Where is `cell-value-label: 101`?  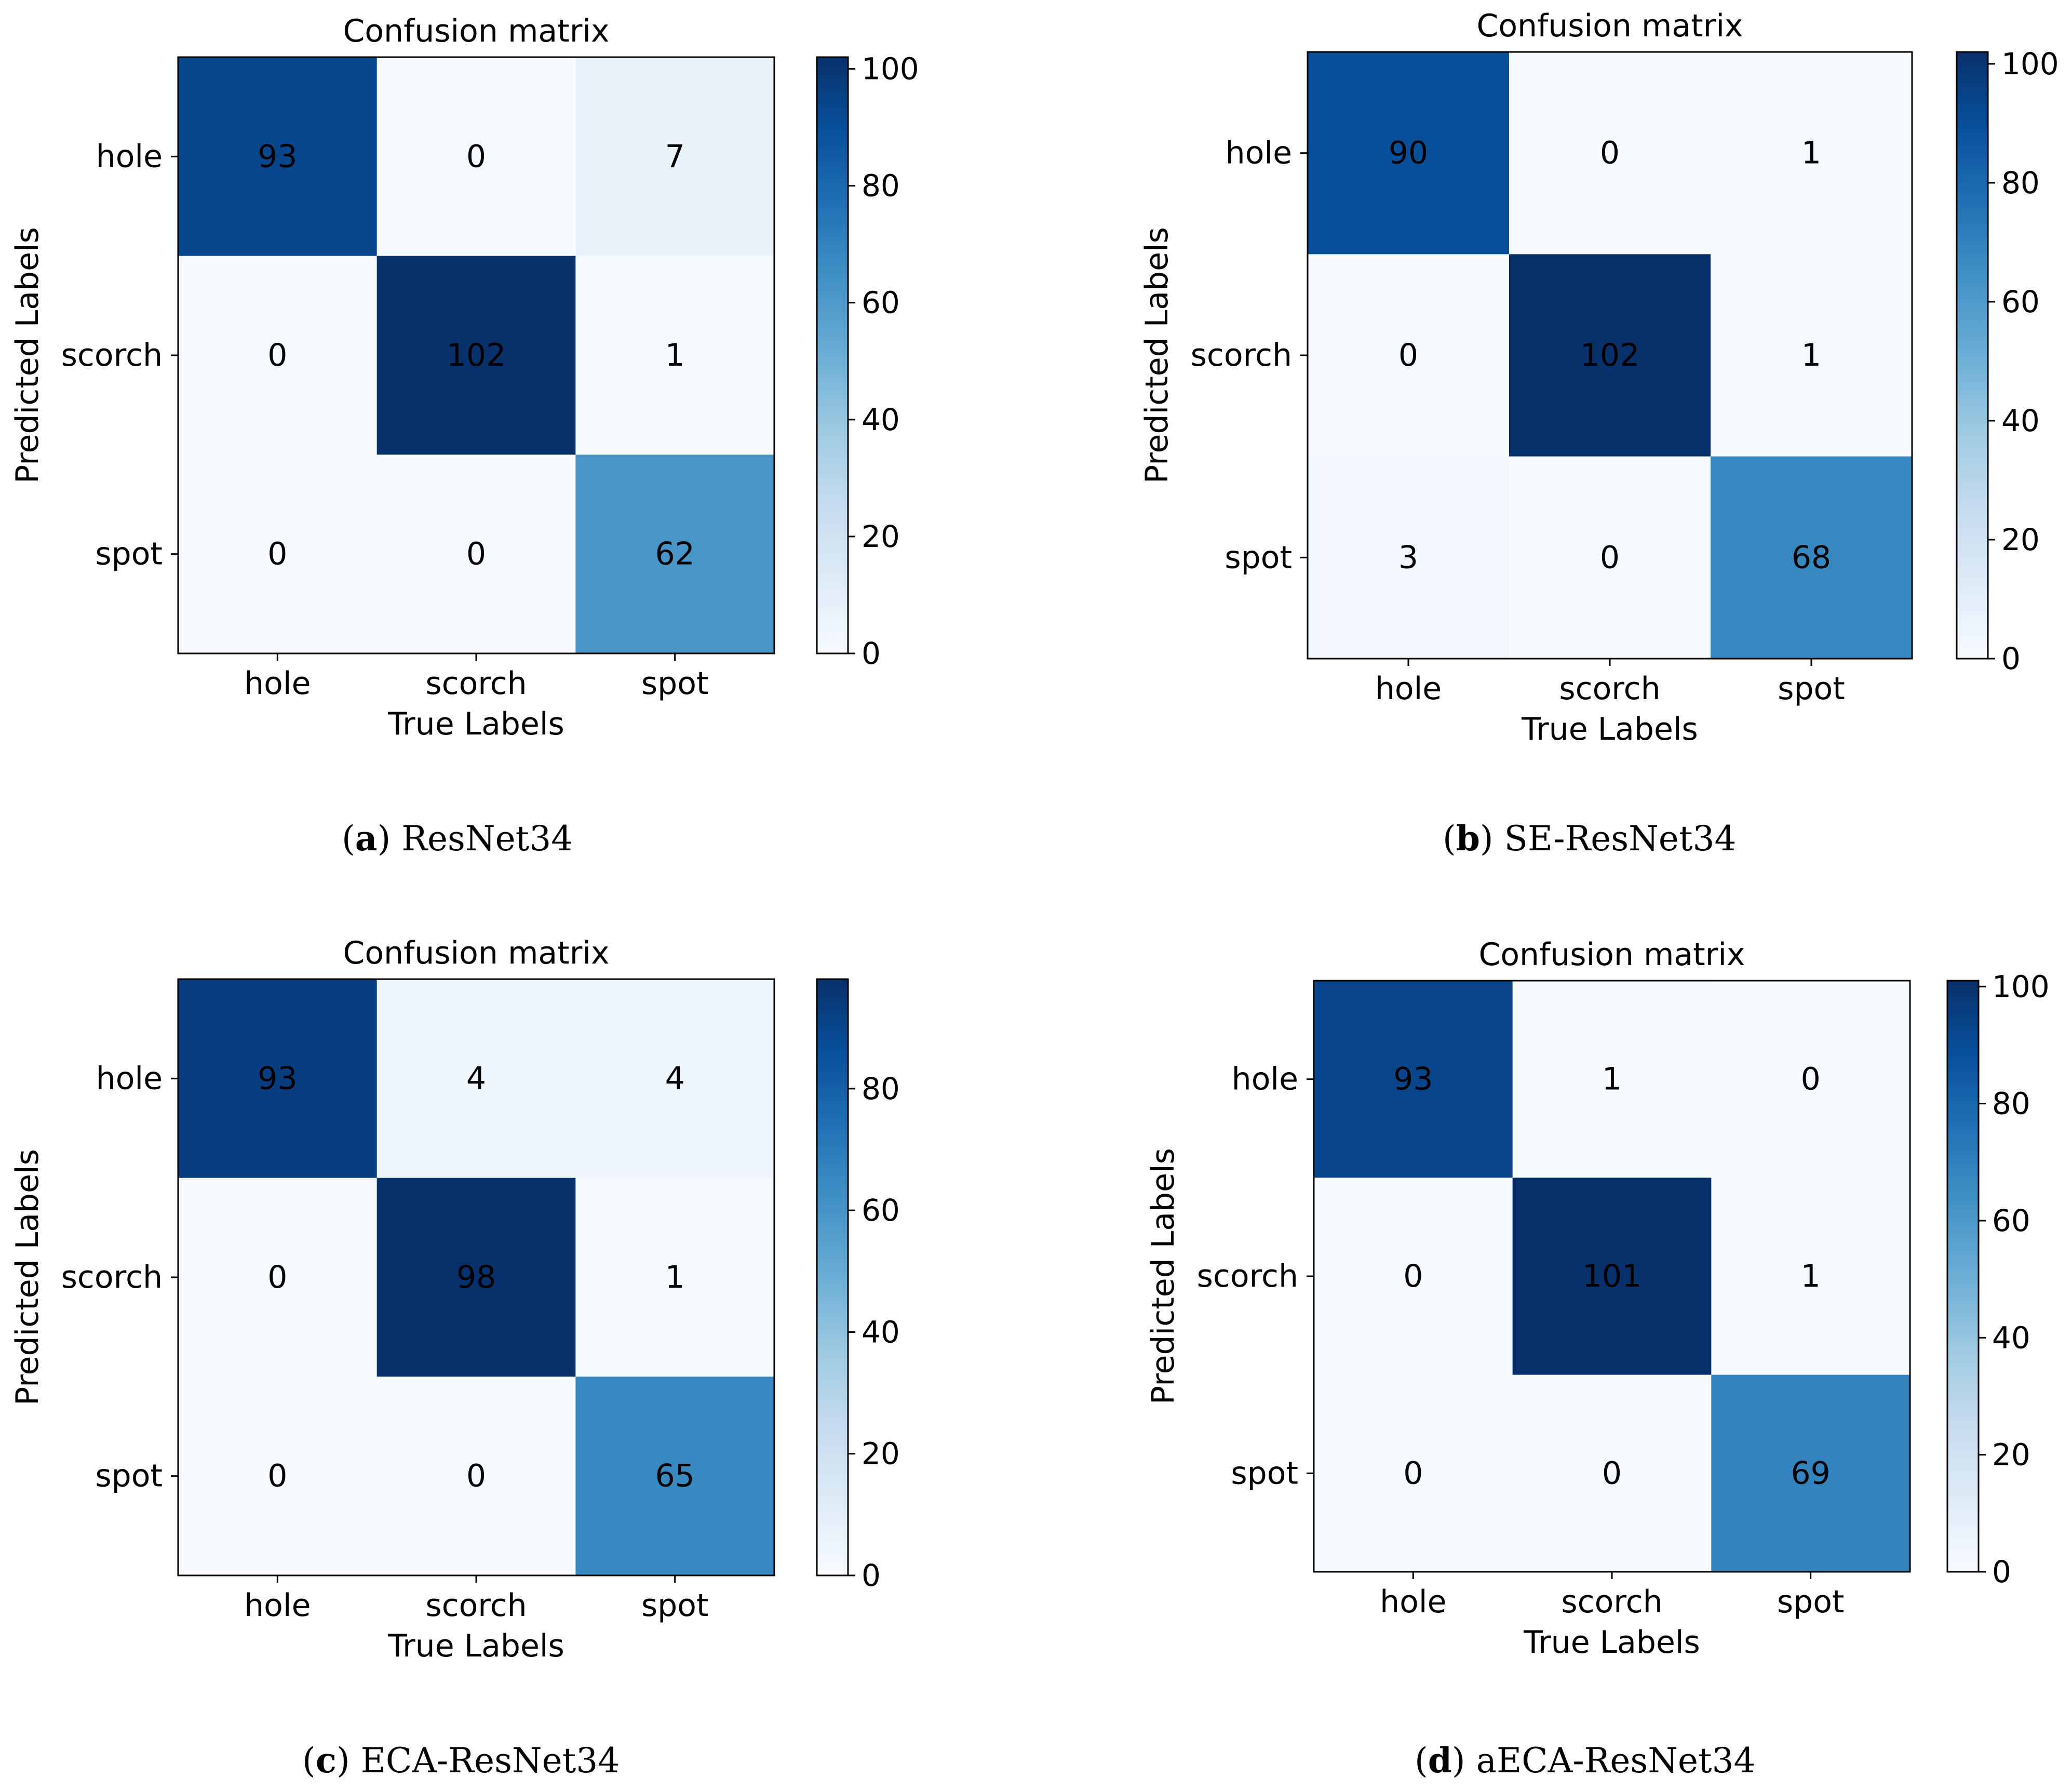 cell-value-label: 101 is located at coordinates (1612, 1276).